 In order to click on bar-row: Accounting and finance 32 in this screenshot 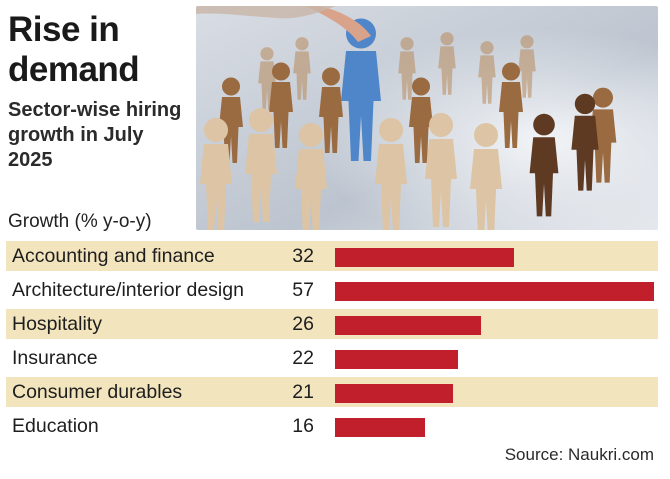, I will do `click(332, 256)`.